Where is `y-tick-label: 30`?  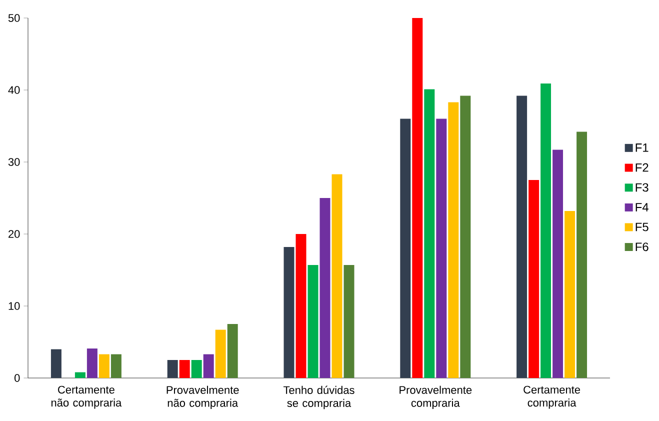 y-tick-label: 30 is located at coordinates (14, 162).